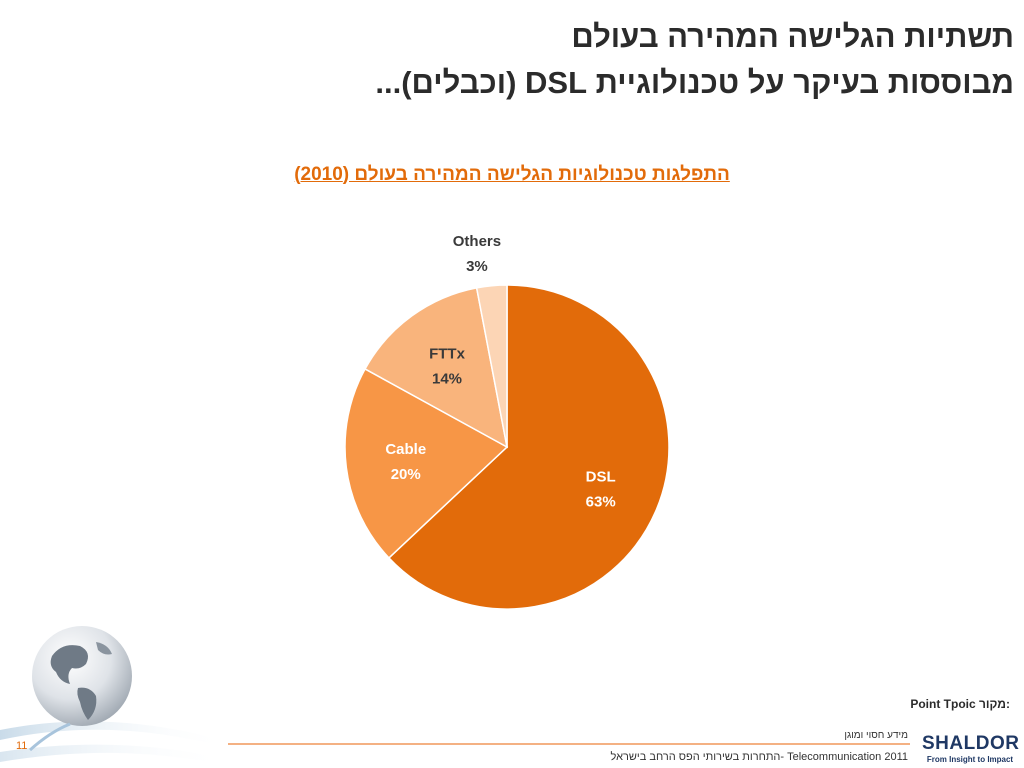  What do you see at coordinates (792, 36) in the screenshot?
I see `slide-title-line-1: תשתיות הגלישה המהירה בעולם` at bounding box center [792, 36].